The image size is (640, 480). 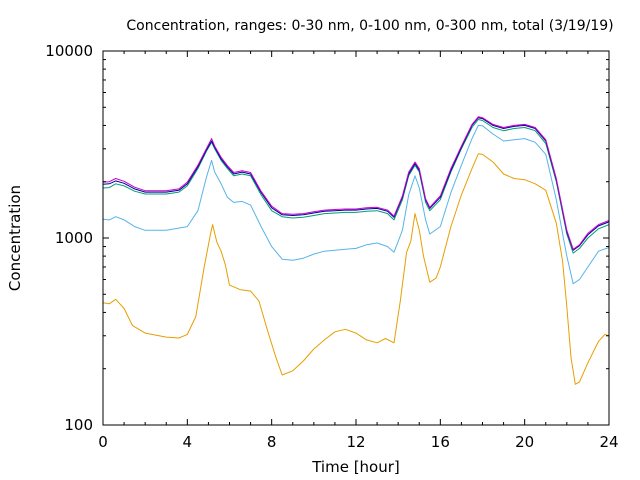 What do you see at coordinates (440, 442) in the screenshot?
I see `x-tick-label: 16` at bounding box center [440, 442].